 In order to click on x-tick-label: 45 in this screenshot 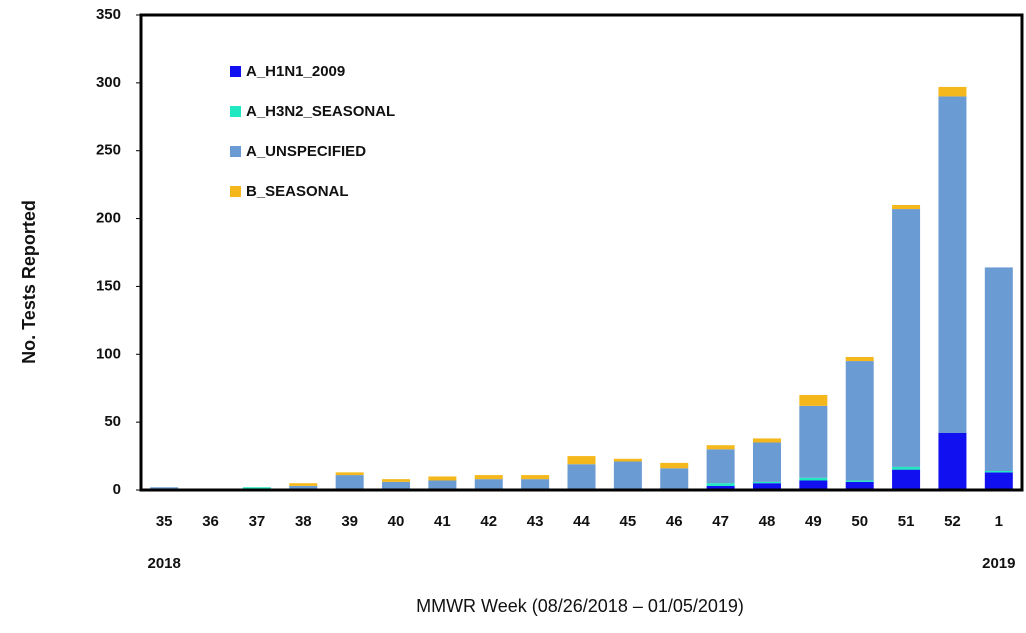, I will do `click(628, 521)`.